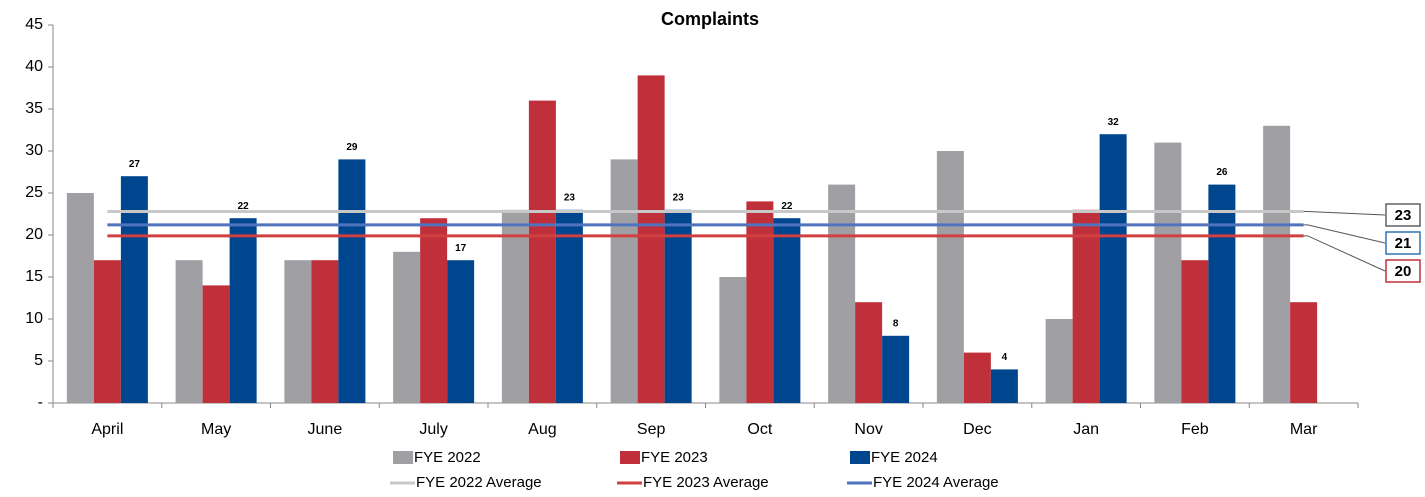 The height and width of the screenshot is (497, 1425). Describe the element at coordinates (34, 24) in the screenshot. I see `y-tick-label: 45` at that location.